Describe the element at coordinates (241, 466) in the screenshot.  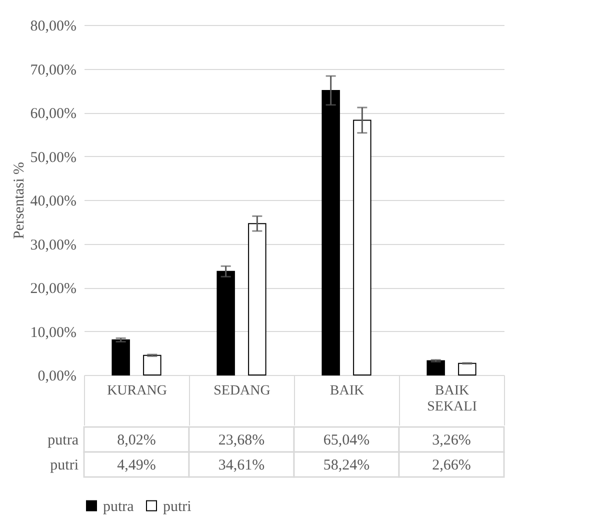
I see `data-label: 34,61%` at that location.